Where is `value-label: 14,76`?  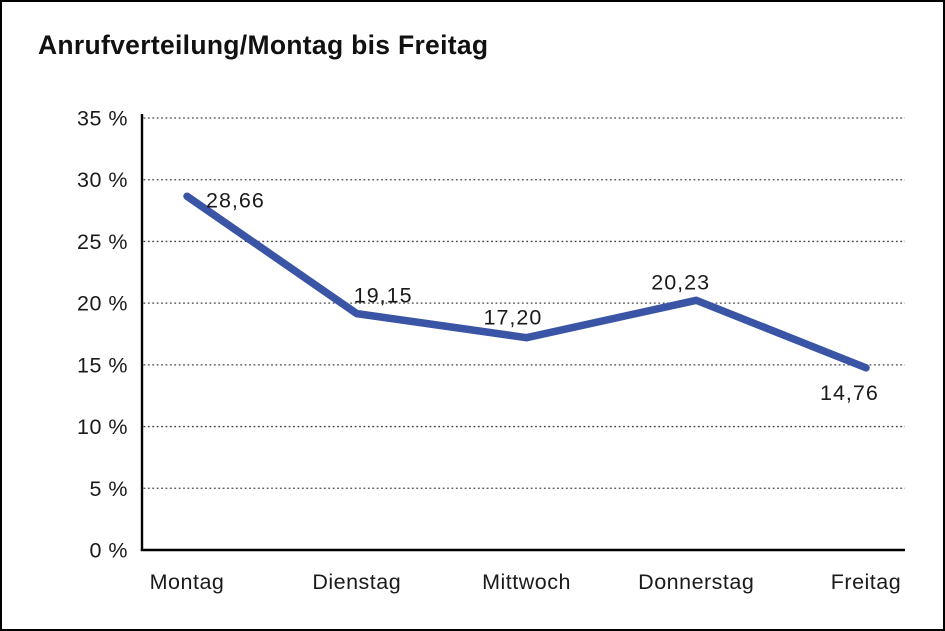
value-label: 14,76 is located at coordinates (849, 393).